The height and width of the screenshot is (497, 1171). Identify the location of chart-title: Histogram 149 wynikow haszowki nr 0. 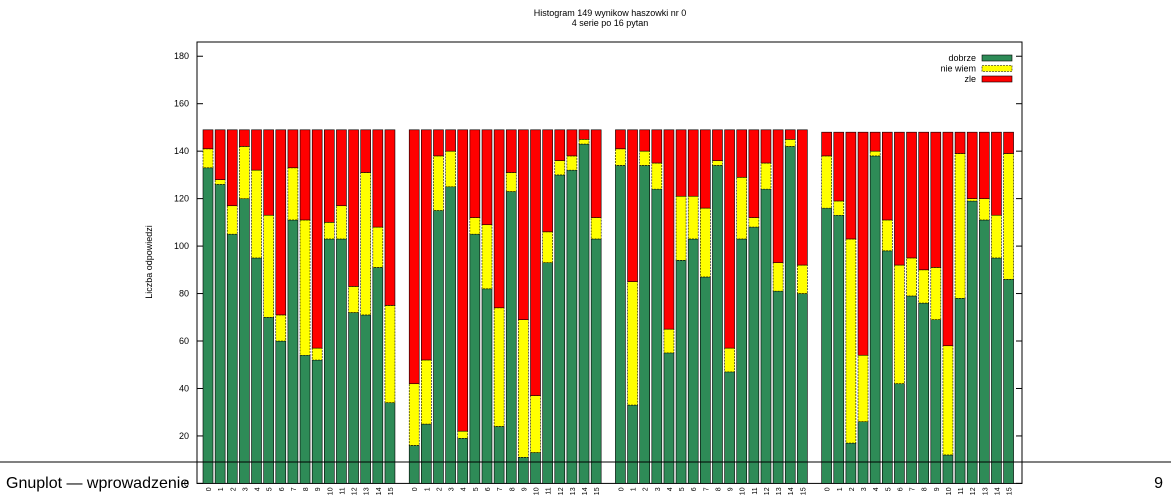
(610, 13).